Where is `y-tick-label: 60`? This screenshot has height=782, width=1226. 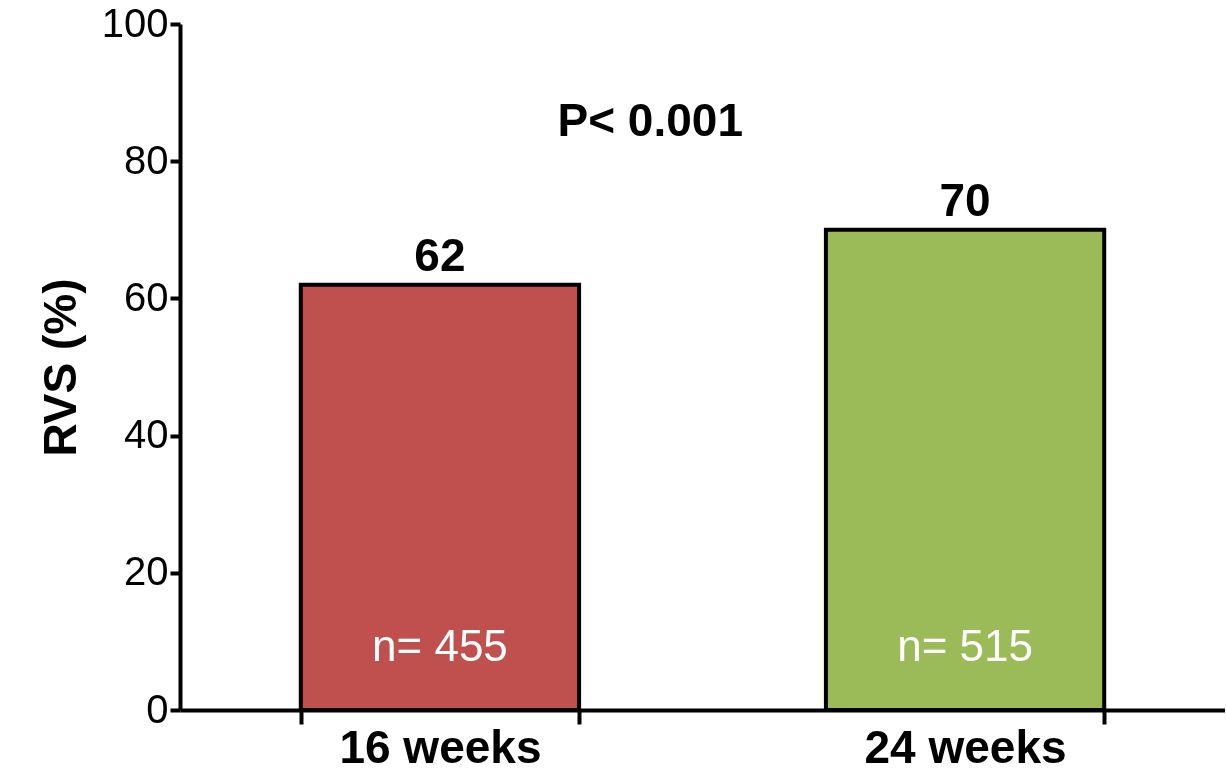 y-tick-label: 60 is located at coordinates (146, 296).